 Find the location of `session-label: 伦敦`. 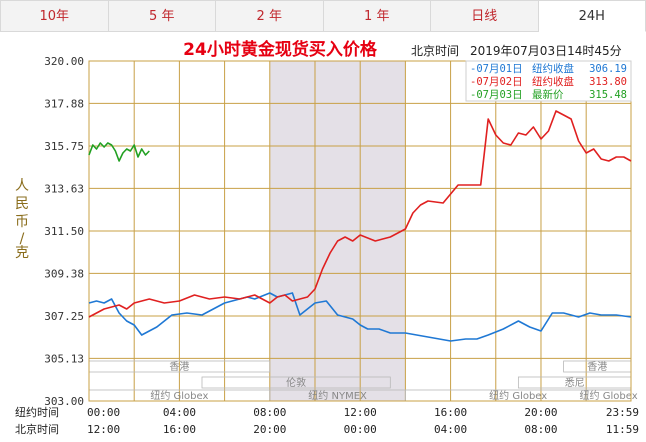

session-label: 伦敦 is located at coordinates (296, 382).